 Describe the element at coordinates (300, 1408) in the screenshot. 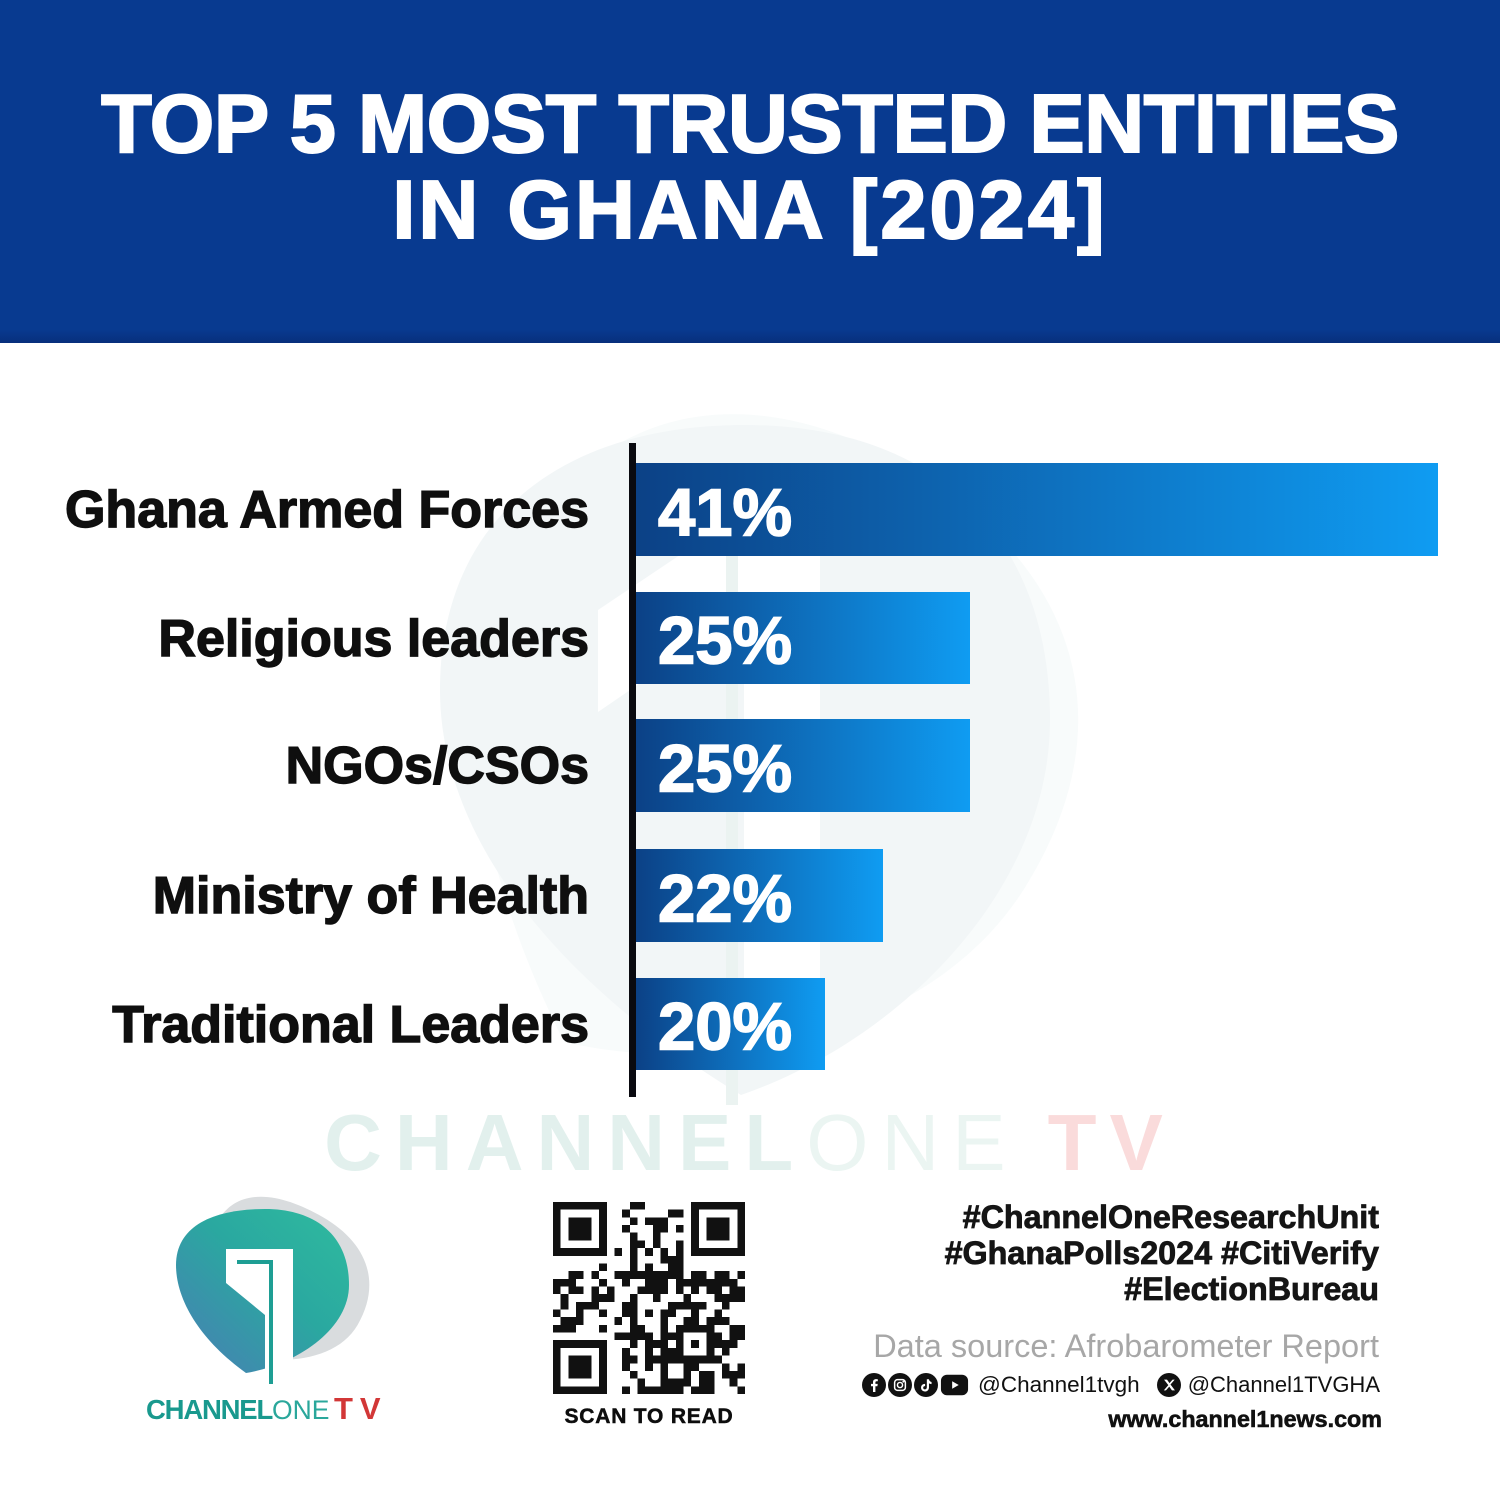

I see `svg-text: ONE` at that location.